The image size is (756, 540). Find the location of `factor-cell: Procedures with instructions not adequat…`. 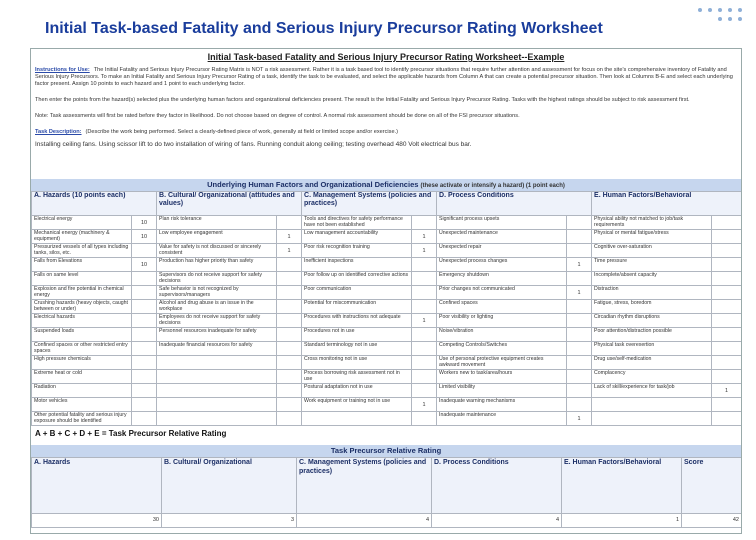

factor-cell: Procedures with instructions not adequat… is located at coordinates (357, 320).